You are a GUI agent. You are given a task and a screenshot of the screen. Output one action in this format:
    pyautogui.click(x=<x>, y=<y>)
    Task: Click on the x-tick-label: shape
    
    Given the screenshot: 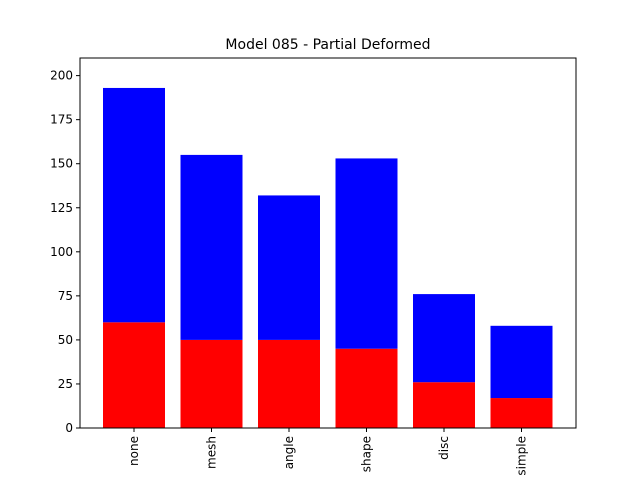 What is the action you would take?
    pyautogui.click(x=367, y=454)
    